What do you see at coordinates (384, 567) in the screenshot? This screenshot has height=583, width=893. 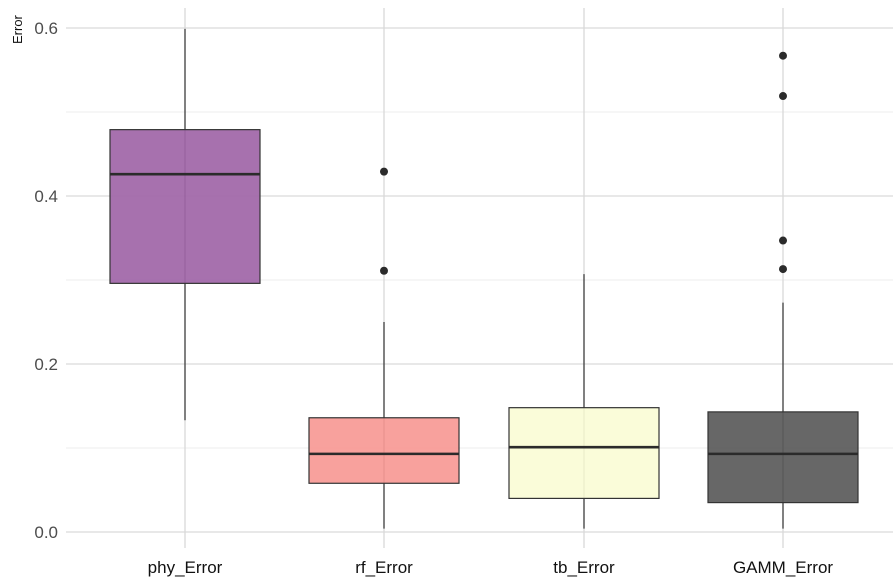 I see `x-tick-label: rf_Error` at bounding box center [384, 567].